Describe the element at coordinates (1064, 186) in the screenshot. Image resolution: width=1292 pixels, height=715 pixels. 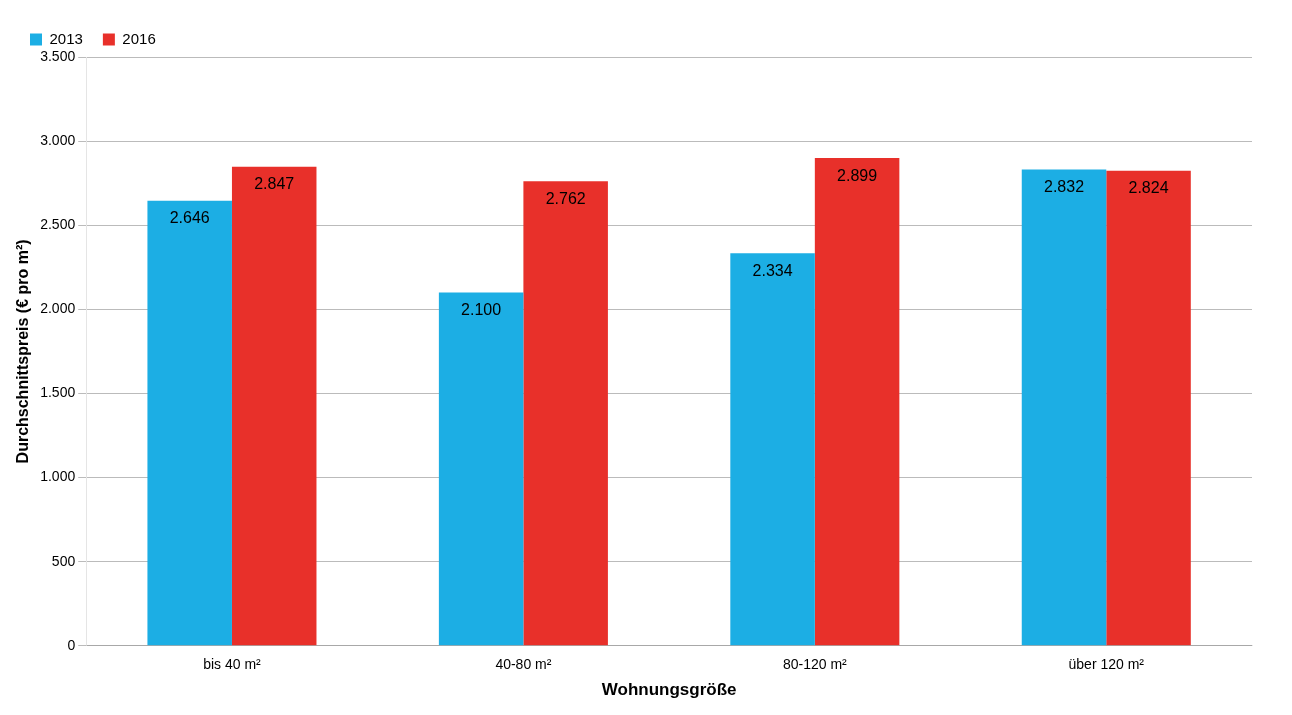
I see `data-label: 2.832` at that location.